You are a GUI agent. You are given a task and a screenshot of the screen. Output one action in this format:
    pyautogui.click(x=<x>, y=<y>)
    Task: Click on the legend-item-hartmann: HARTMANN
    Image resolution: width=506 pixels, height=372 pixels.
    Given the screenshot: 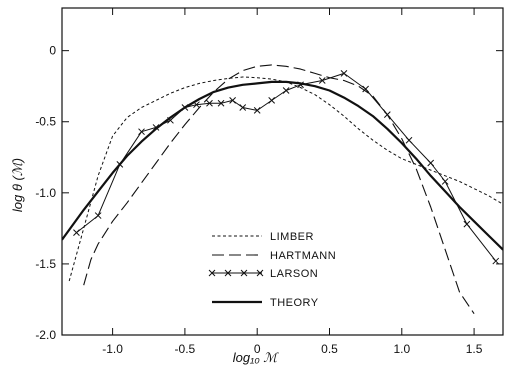 What is the action you would take?
    pyautogui.click(x=274, y=256)
    